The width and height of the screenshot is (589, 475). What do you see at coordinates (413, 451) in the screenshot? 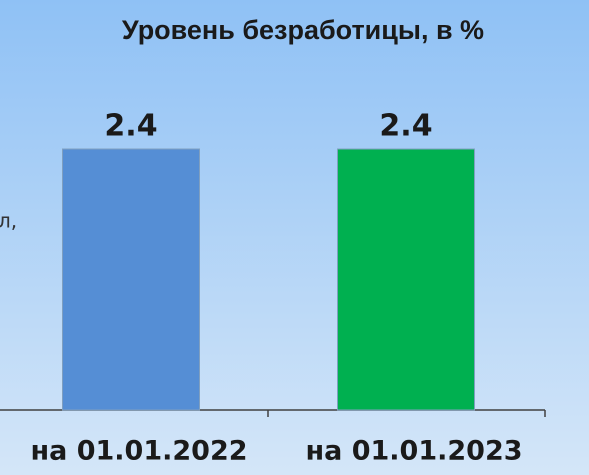
I see `x-tick-label: на 01.01.2023` at bounding box center [413, 451].